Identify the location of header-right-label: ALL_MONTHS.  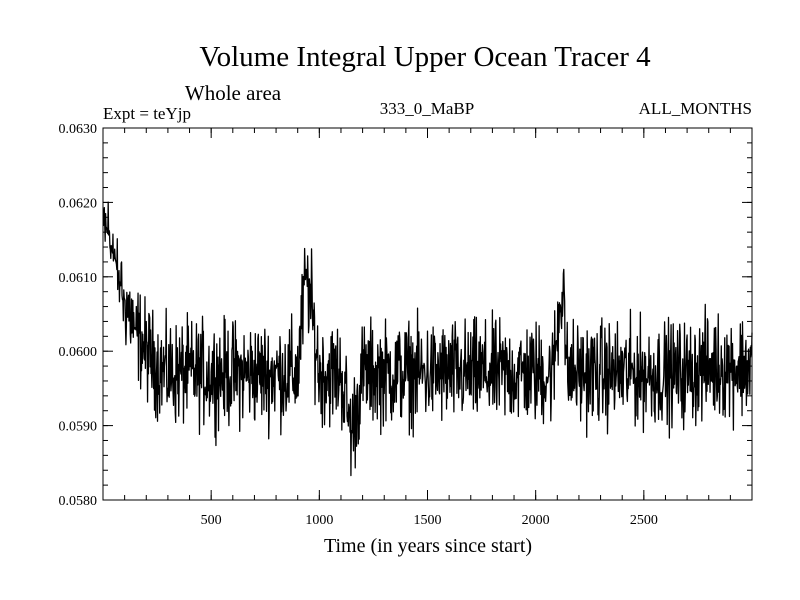
(695, 108).